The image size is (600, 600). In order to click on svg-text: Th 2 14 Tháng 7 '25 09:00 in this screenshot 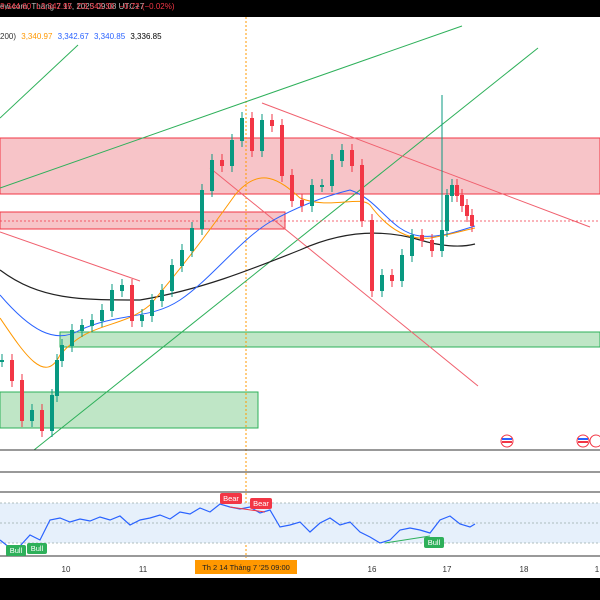, I will do `click(246, 567)`.